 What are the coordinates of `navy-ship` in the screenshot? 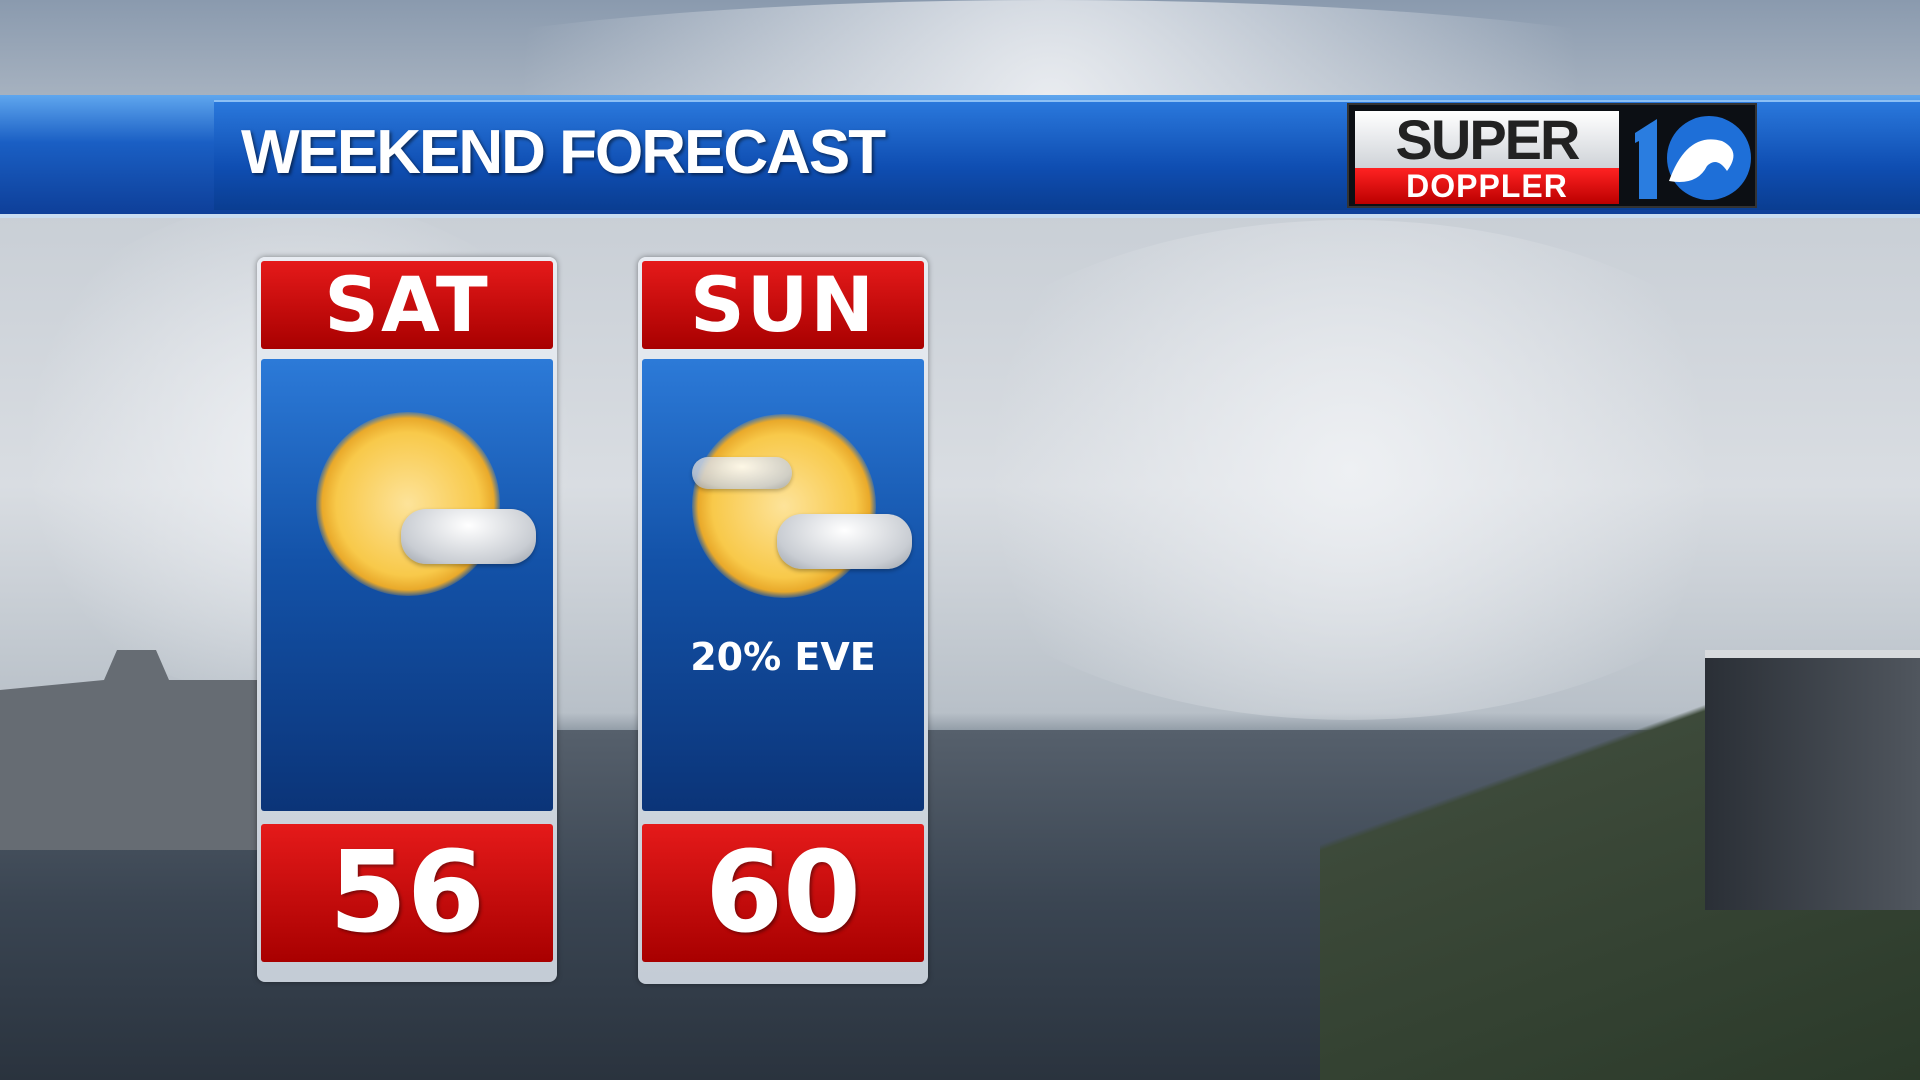 It's located at (130, 750).